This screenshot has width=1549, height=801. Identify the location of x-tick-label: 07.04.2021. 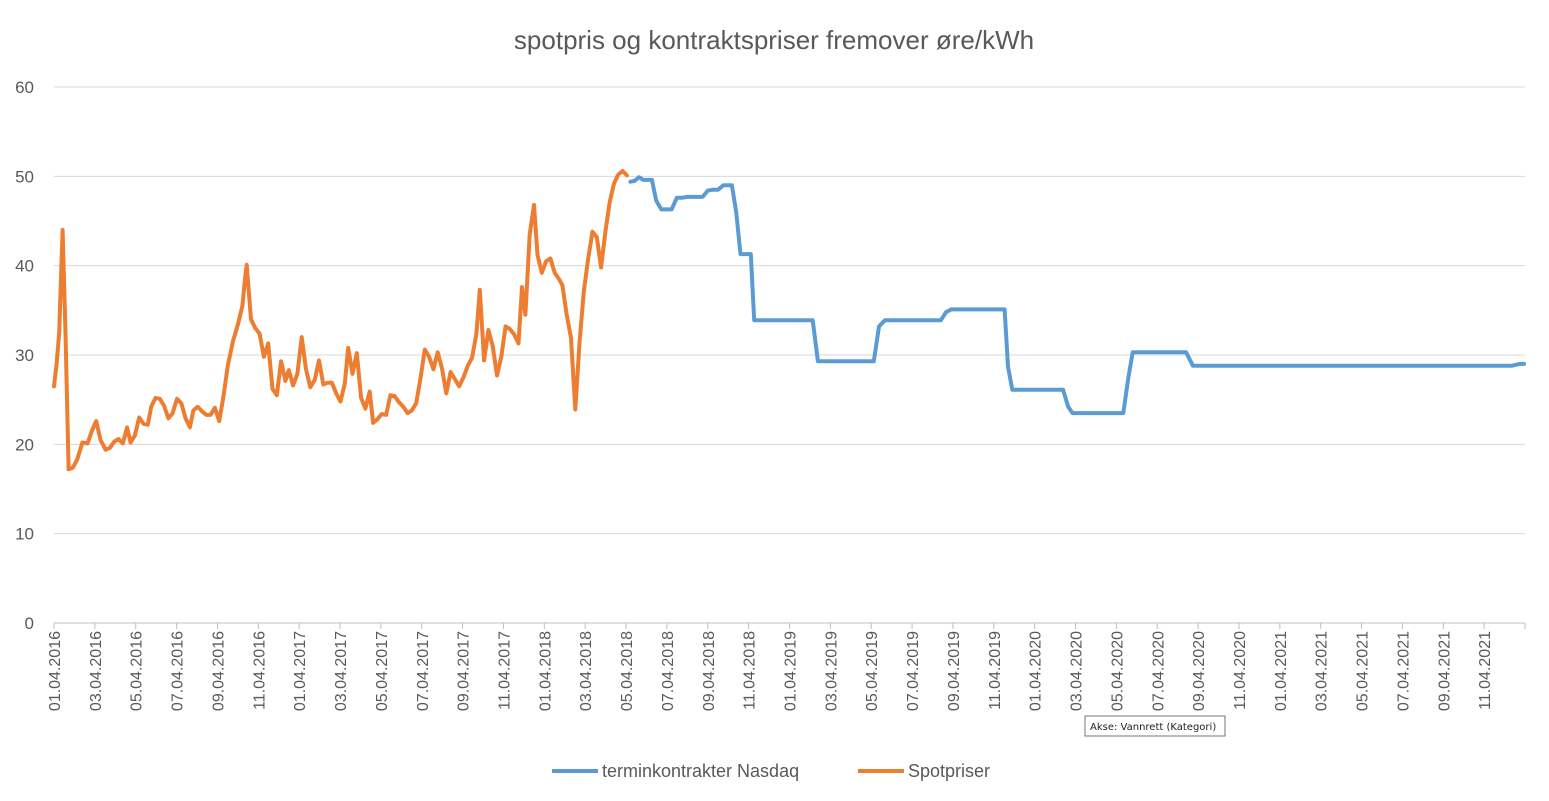
(1403, 671).